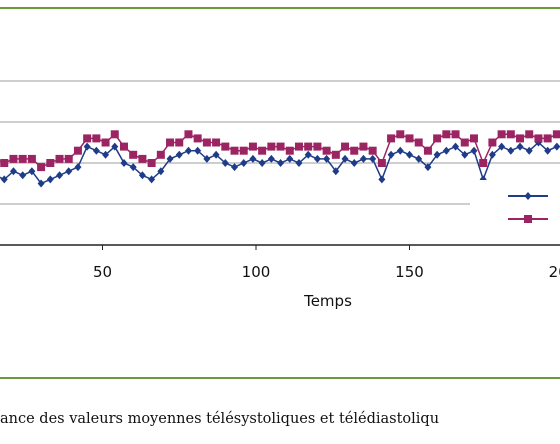 The height and width of the screenshot is (444, 560). I want to click on x-tick-label: 50, so click(102, 272).